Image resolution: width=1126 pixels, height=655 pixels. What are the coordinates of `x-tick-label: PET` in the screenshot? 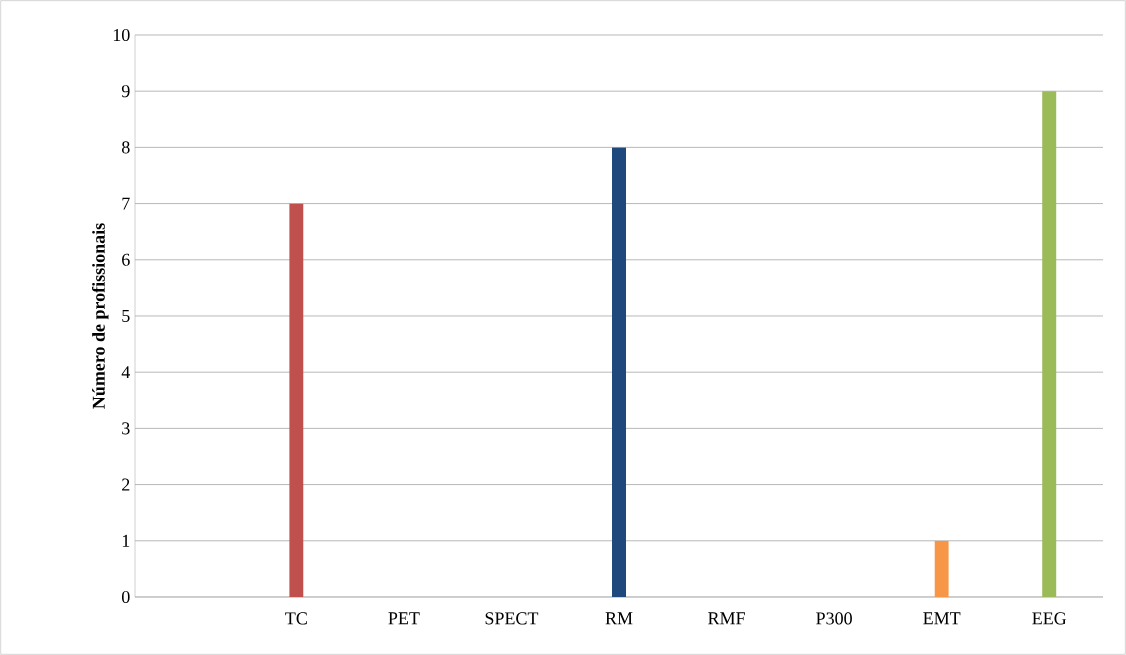 It's located at (404, 618).